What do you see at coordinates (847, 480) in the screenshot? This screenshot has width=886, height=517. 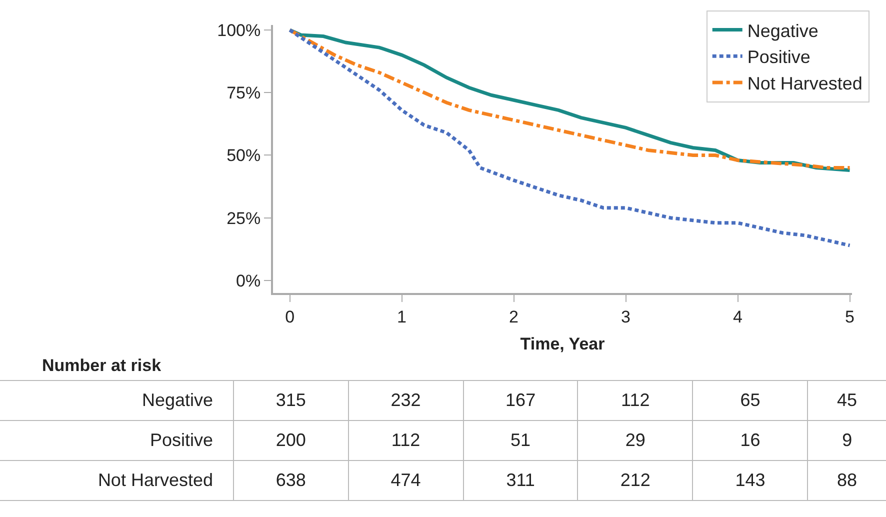 I see `text: 88` at bounding box center [847, 480].